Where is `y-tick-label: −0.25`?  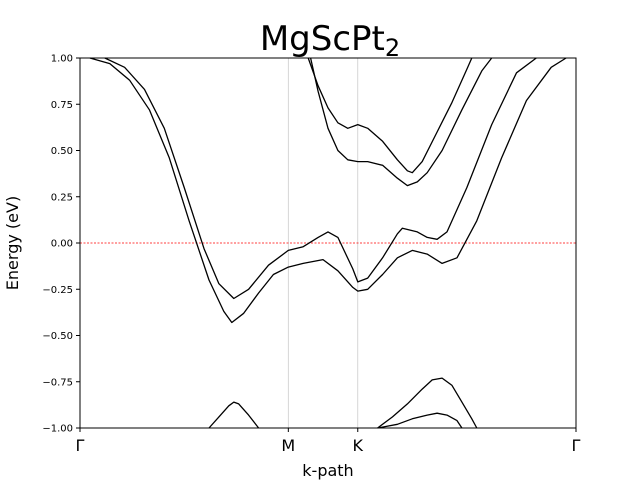
y-tick-label: −0.25 is located at coordinates (57, 290).